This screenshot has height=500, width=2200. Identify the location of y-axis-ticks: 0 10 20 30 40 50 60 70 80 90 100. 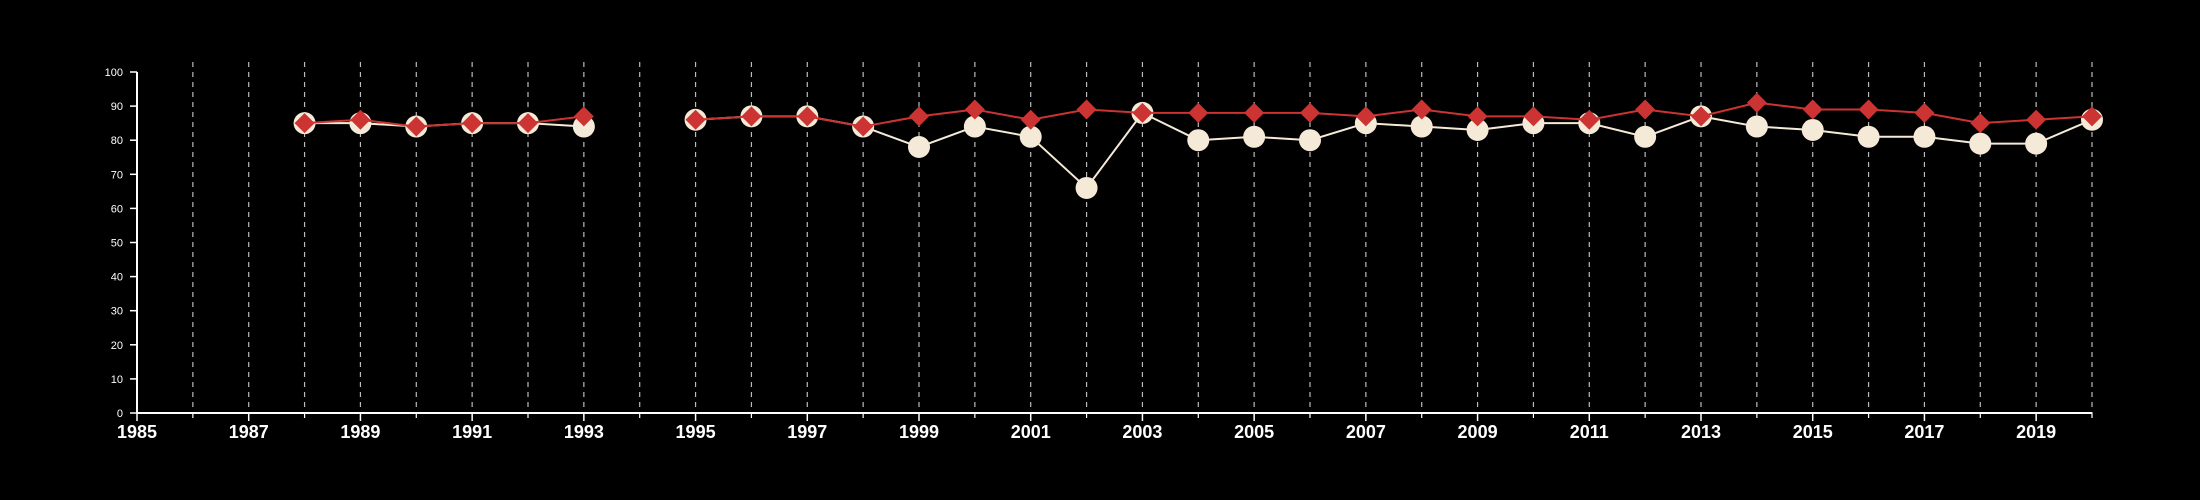
(121, 243).